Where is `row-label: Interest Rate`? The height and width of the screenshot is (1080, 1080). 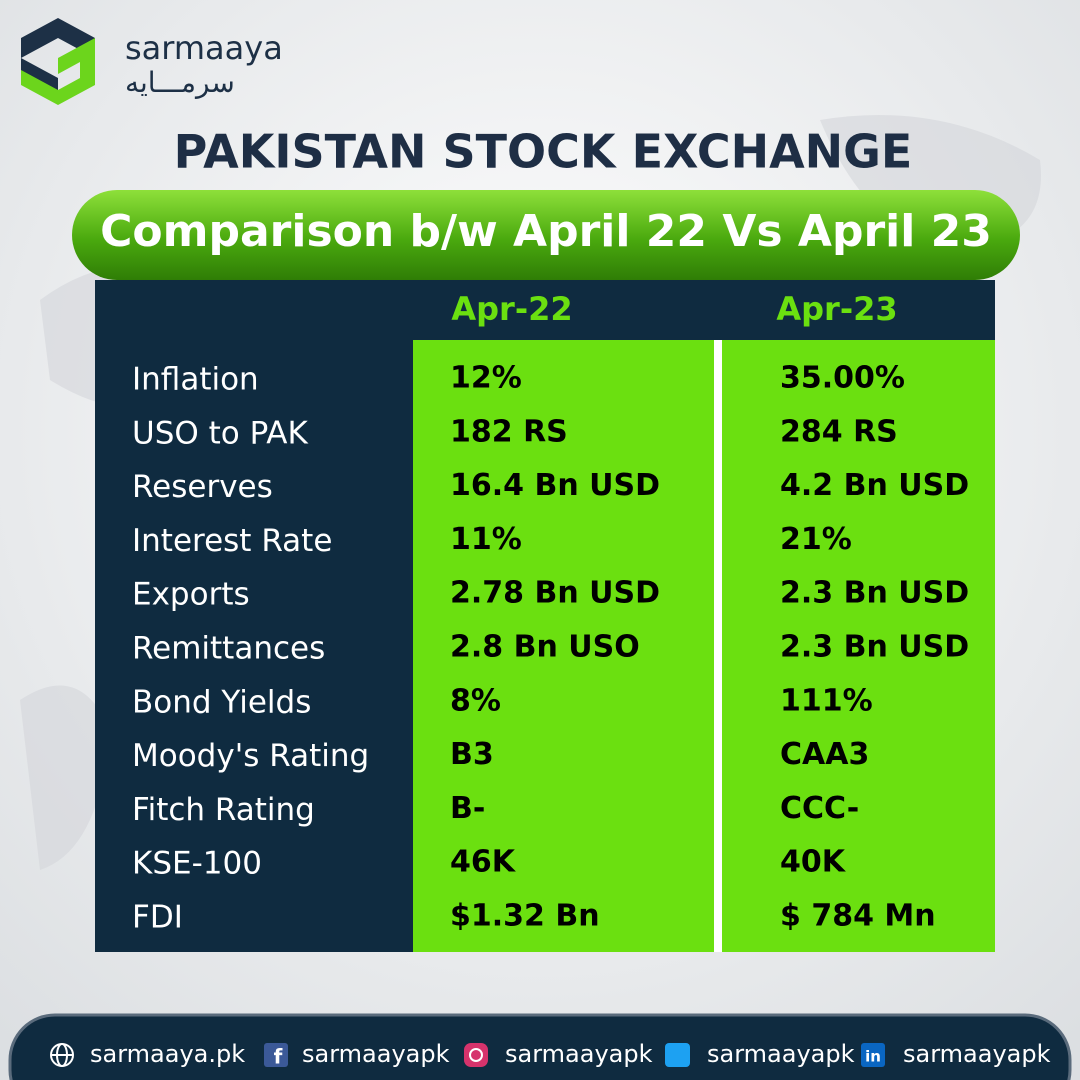
row-label: Interest Rate is located at coordinates (232, 541).